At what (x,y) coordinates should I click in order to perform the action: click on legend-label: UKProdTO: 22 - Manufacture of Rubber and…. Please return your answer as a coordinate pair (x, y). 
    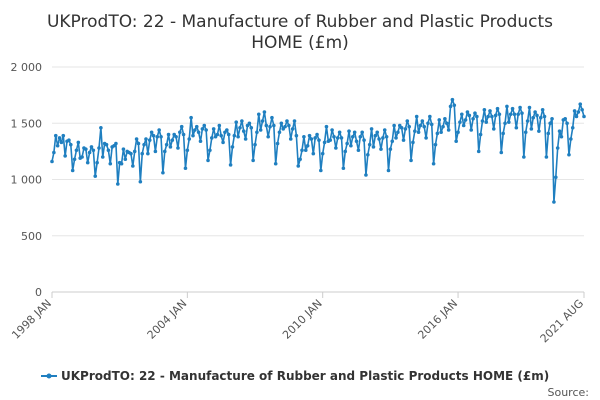
    Looking at the image, I should click on (305, 376).